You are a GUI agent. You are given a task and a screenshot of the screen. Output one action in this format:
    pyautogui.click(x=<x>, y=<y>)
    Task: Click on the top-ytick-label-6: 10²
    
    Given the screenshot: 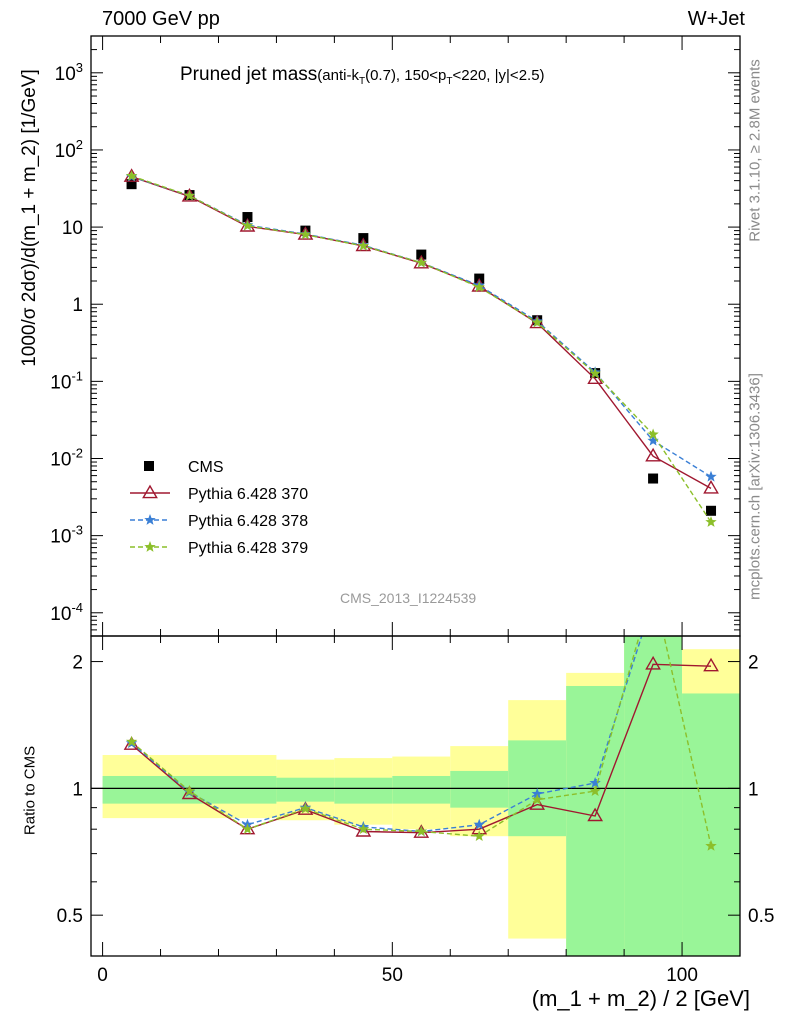 What is the action you would take?
    pyautogui.click(x=69, y=149)
    